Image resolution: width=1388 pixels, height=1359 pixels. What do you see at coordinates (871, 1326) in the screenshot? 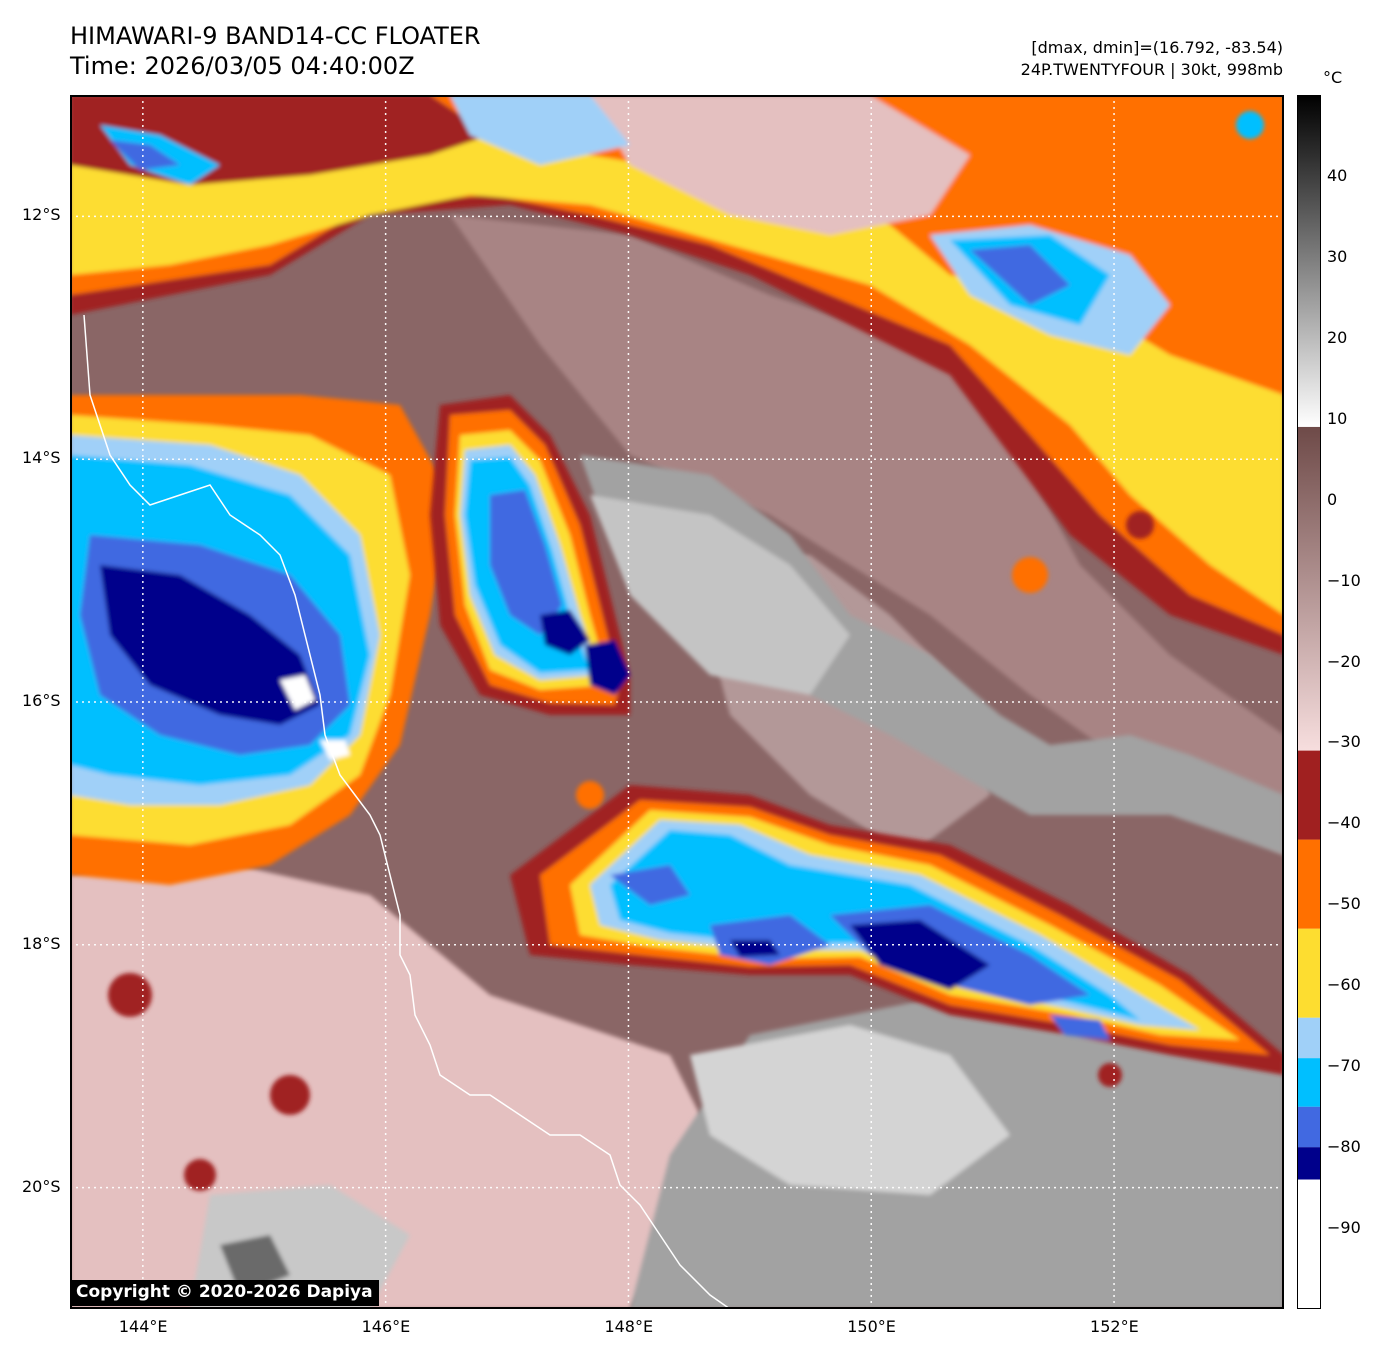
I see `longitude-tick-label: 150°E` at bounding box center [871, 1326].